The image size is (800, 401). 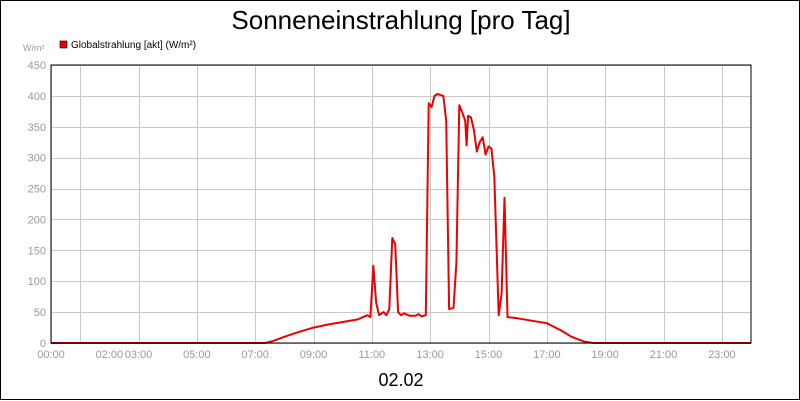 I want to click on x-tick-label: 23:00, so click(x=722, y=355).